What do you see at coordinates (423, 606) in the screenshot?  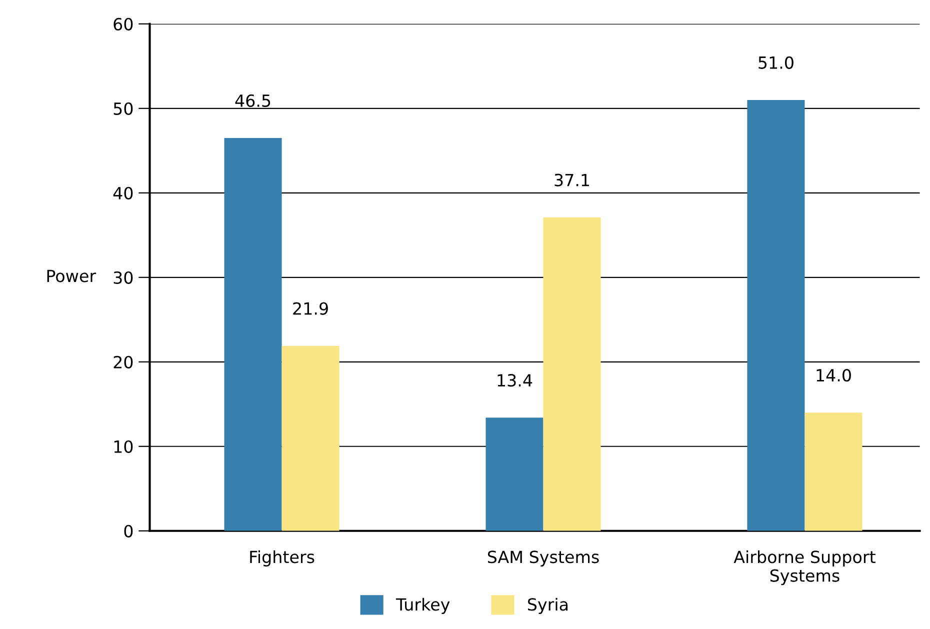 I see `legend-label: Turkey` at bounding box center [423, 606].